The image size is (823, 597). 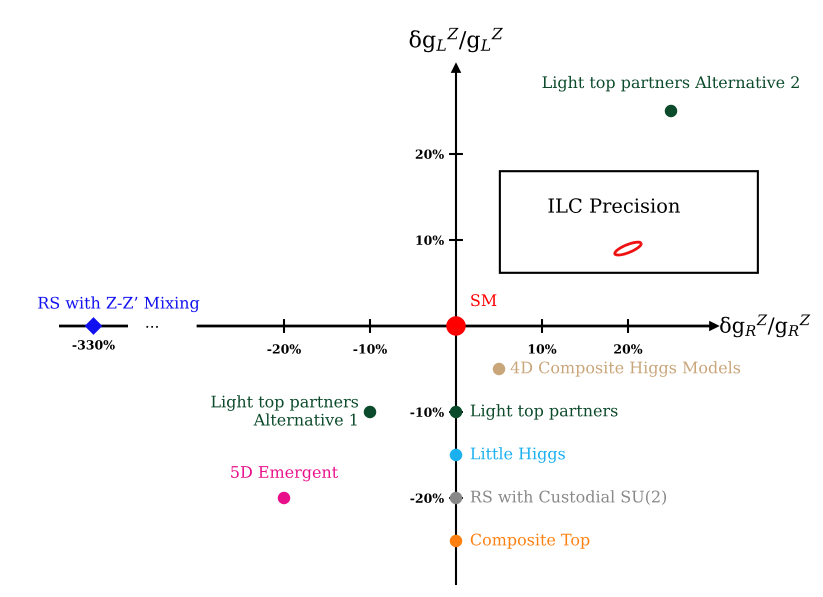 What do you see at coordinates (430, 240) in the screenshot?
I see `y-tick-label: 10%` at bounding box center [430, 240].